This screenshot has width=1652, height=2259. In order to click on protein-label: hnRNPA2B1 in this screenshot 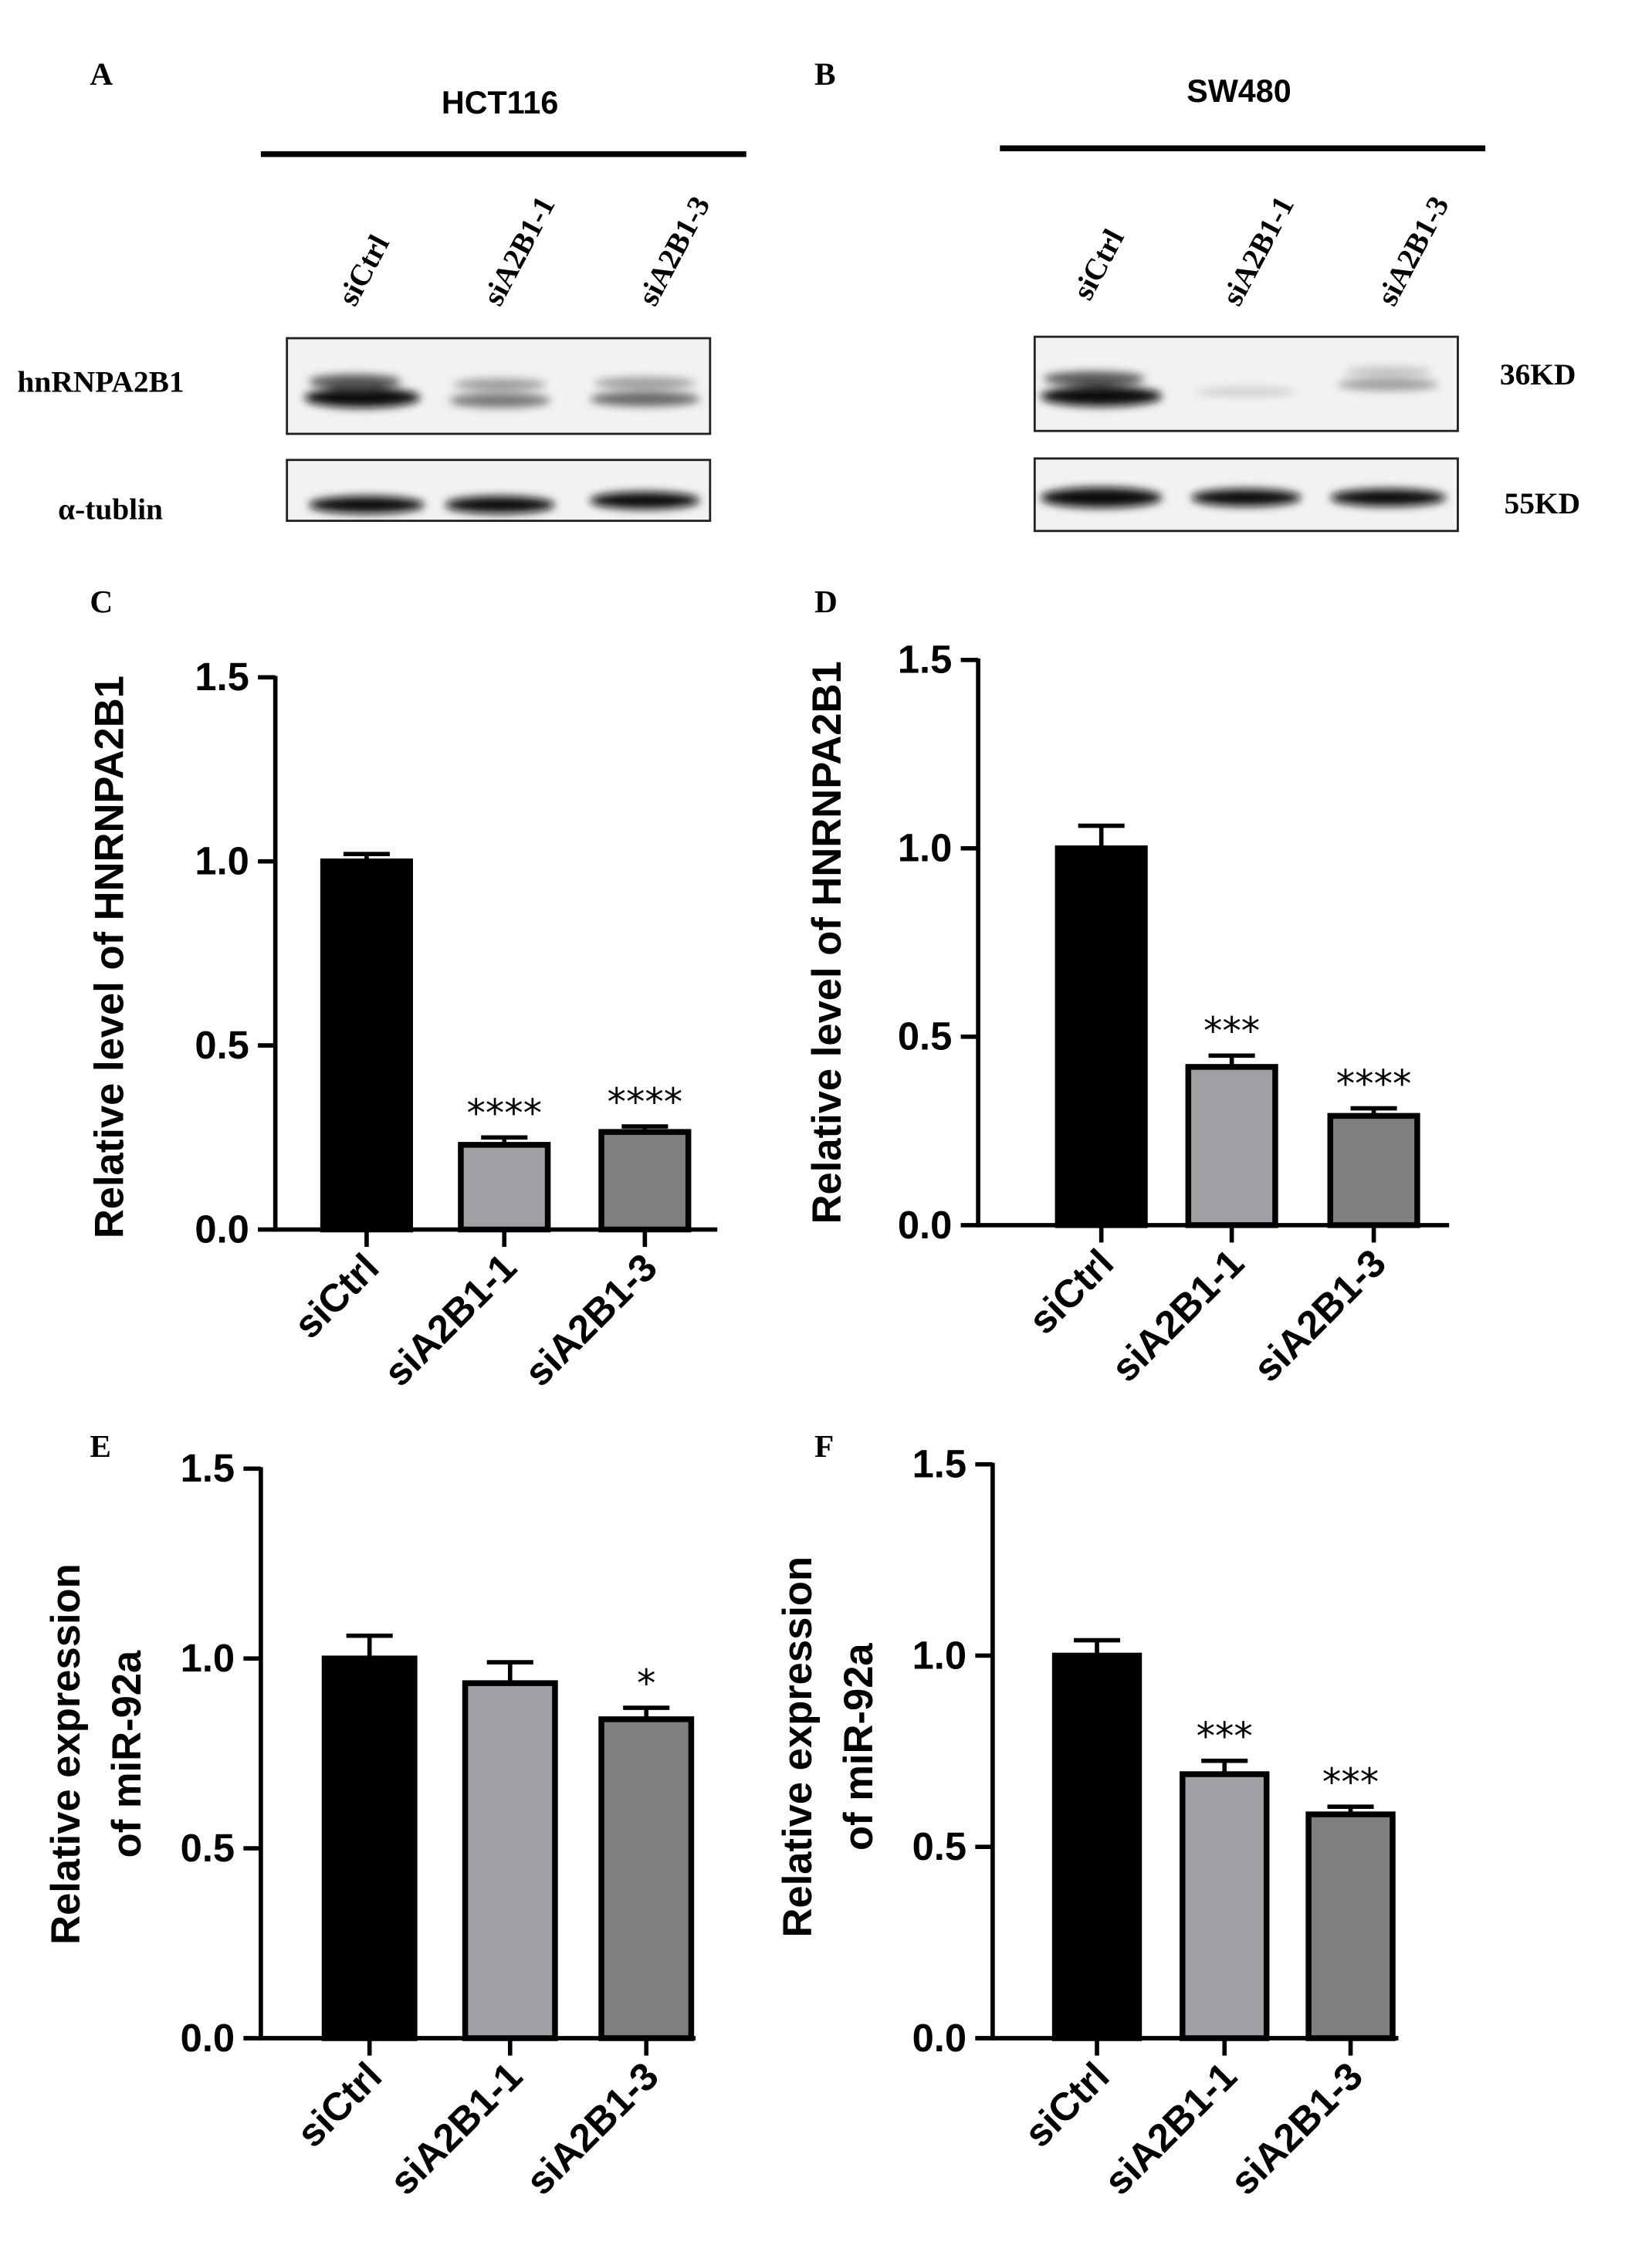, I will do `click(101, 382)`.